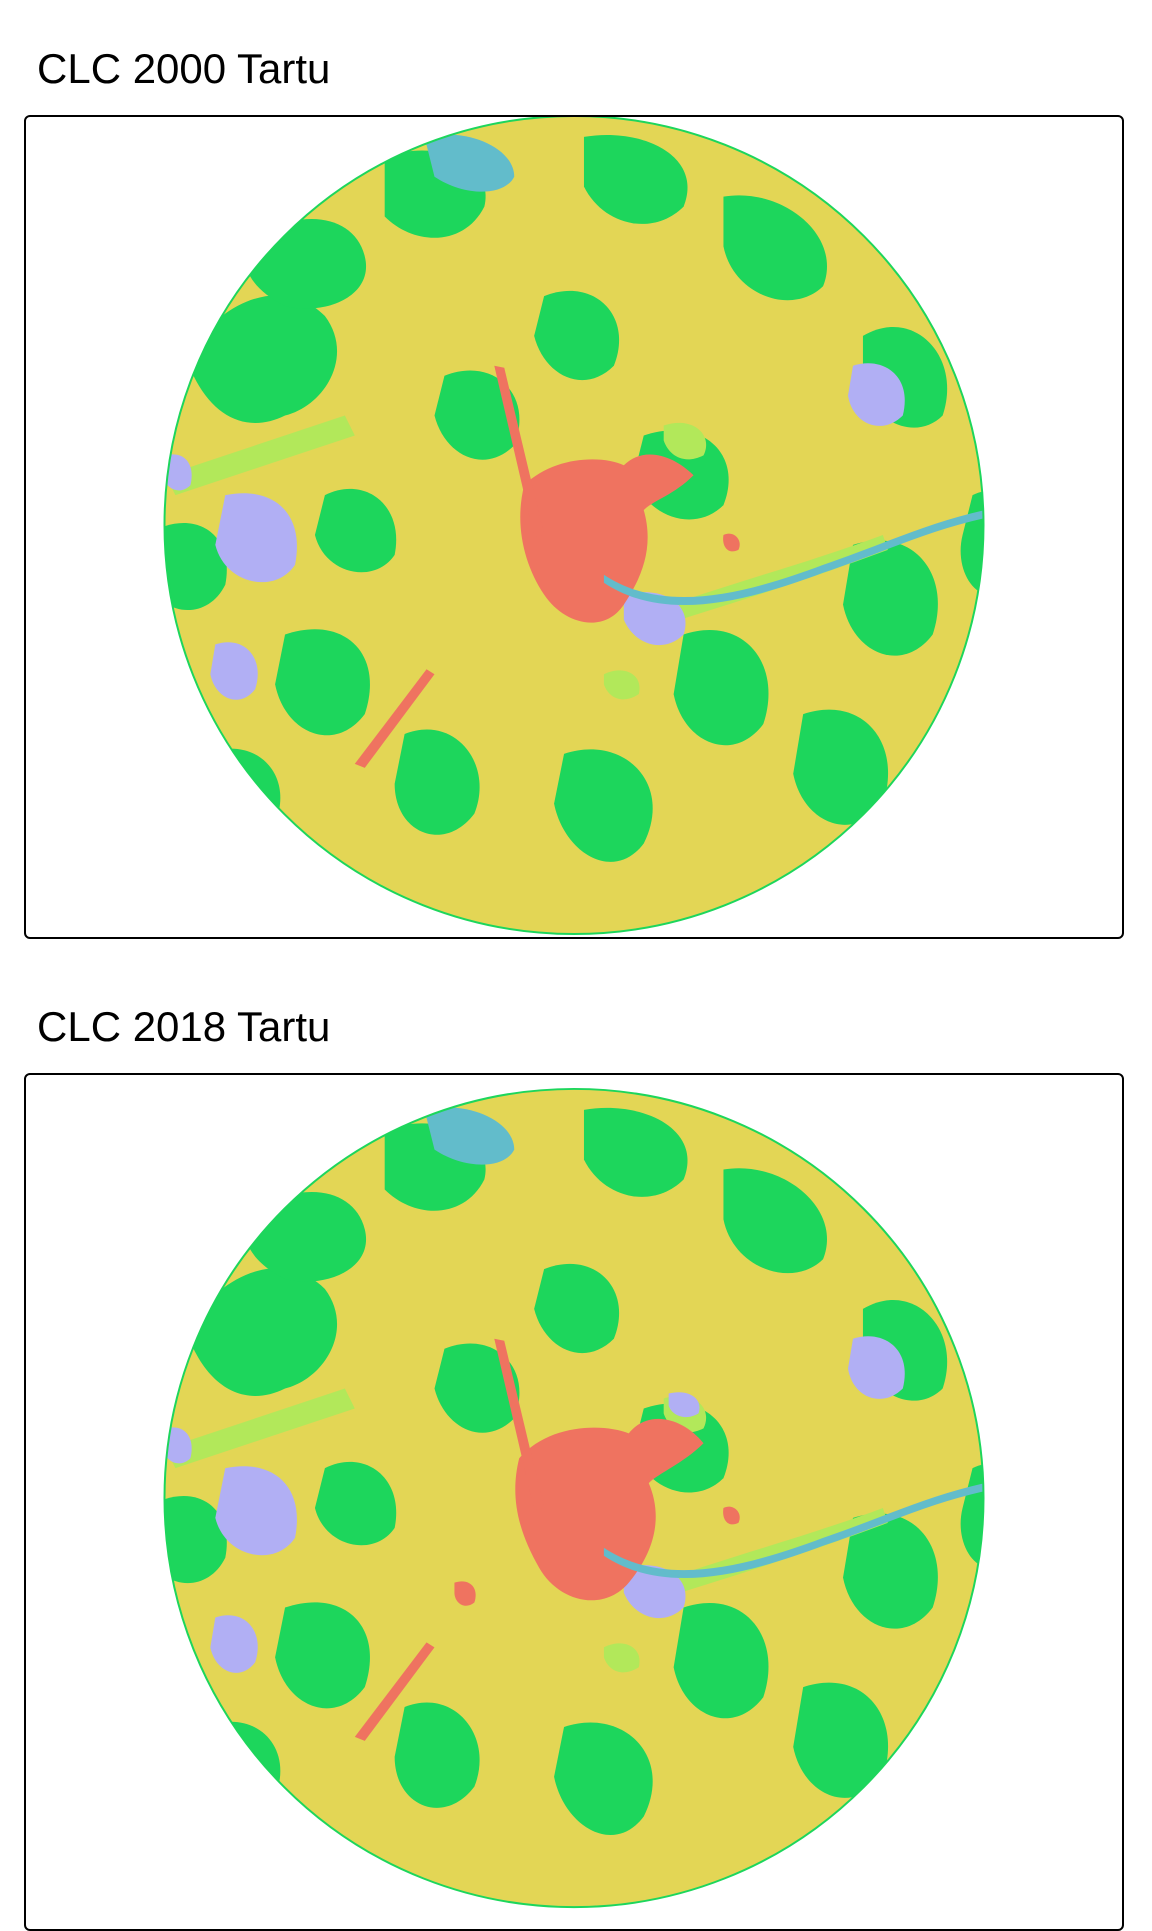  I want to click on map-title-2000: CLC 2000 Tartu, so click(184, 68).